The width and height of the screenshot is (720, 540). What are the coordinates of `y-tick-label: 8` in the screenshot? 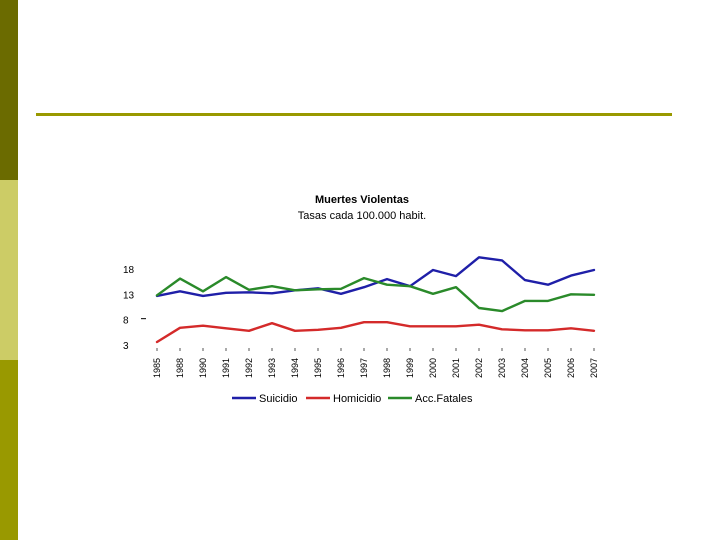 It's located at (126, 321).